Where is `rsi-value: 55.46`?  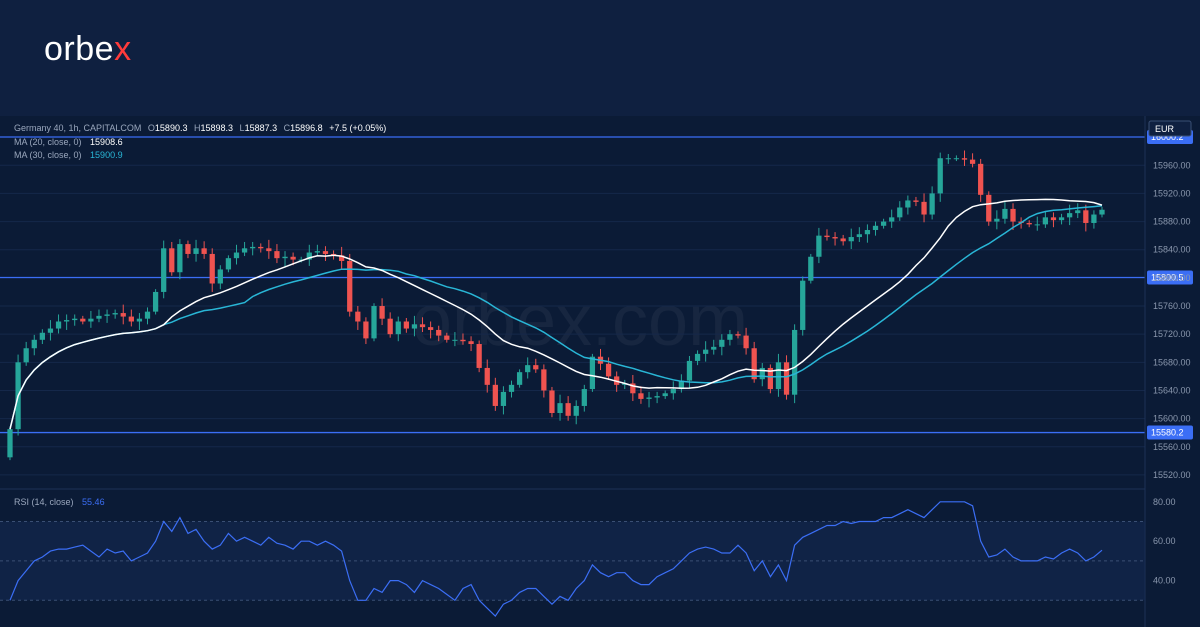 rsi-value: 55.46 is located at coordinates (93, 502).